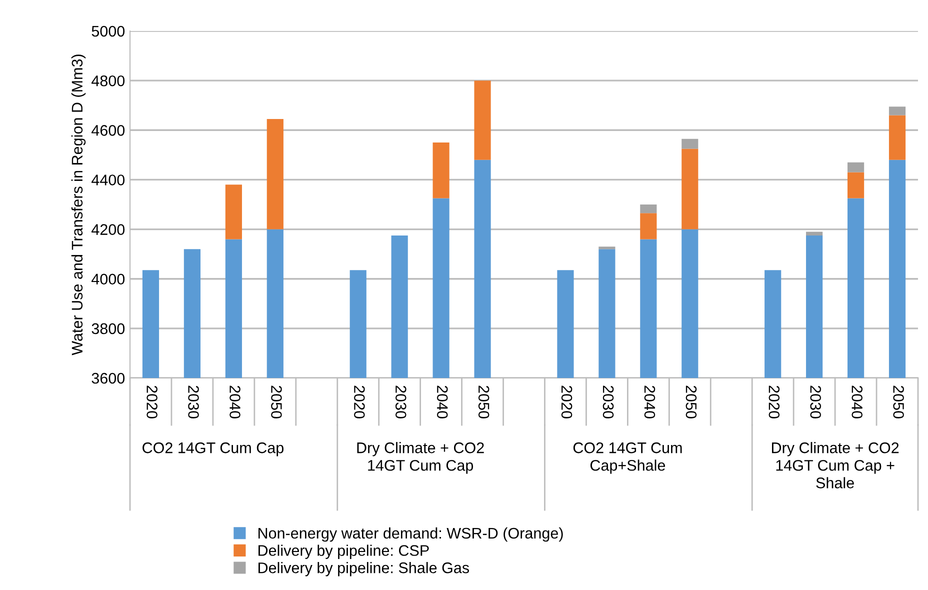 This screenshot has height=590, width=928. What do you see at coordinates (343, 551) in the screenshot?
I see `legend-label: Delivery by pipeline: CSP` at bounding box center [343, 551].